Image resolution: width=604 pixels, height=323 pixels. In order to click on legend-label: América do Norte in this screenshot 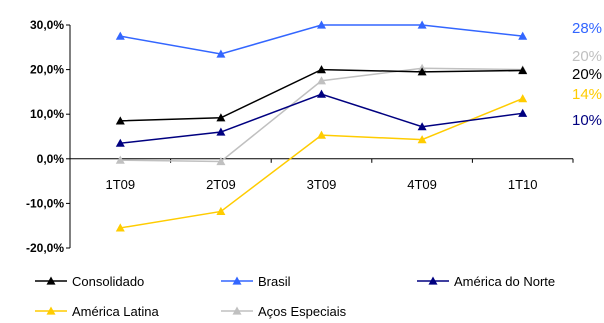, I will do `click(504, 281)`.